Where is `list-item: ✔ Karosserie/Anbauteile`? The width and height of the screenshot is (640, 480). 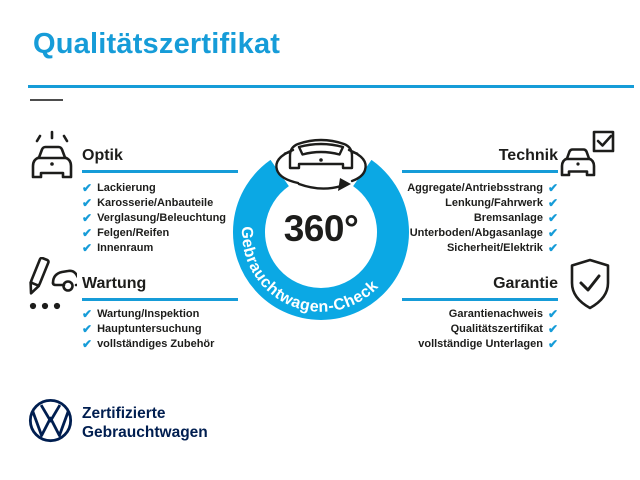
list-item: ✔ Karosserie/Anbauteile is located at coordinates (154, 203).